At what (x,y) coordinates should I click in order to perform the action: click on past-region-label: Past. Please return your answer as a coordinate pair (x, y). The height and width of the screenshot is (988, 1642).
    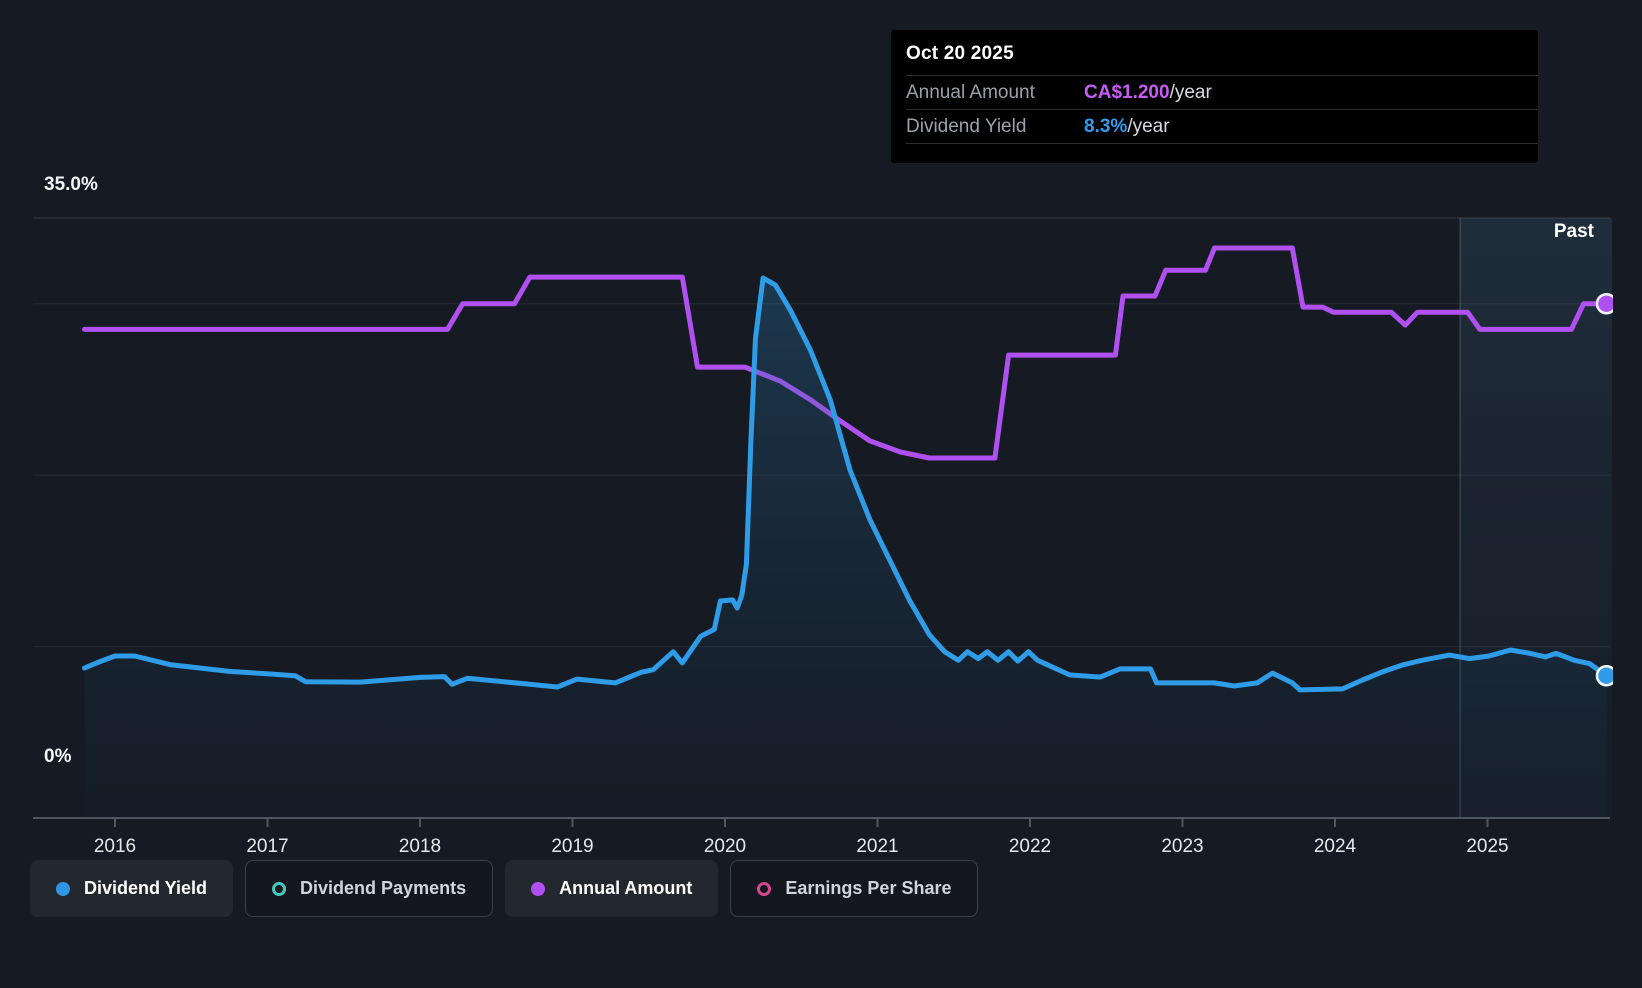
    Looking at the image, I should click on (1573, 231).